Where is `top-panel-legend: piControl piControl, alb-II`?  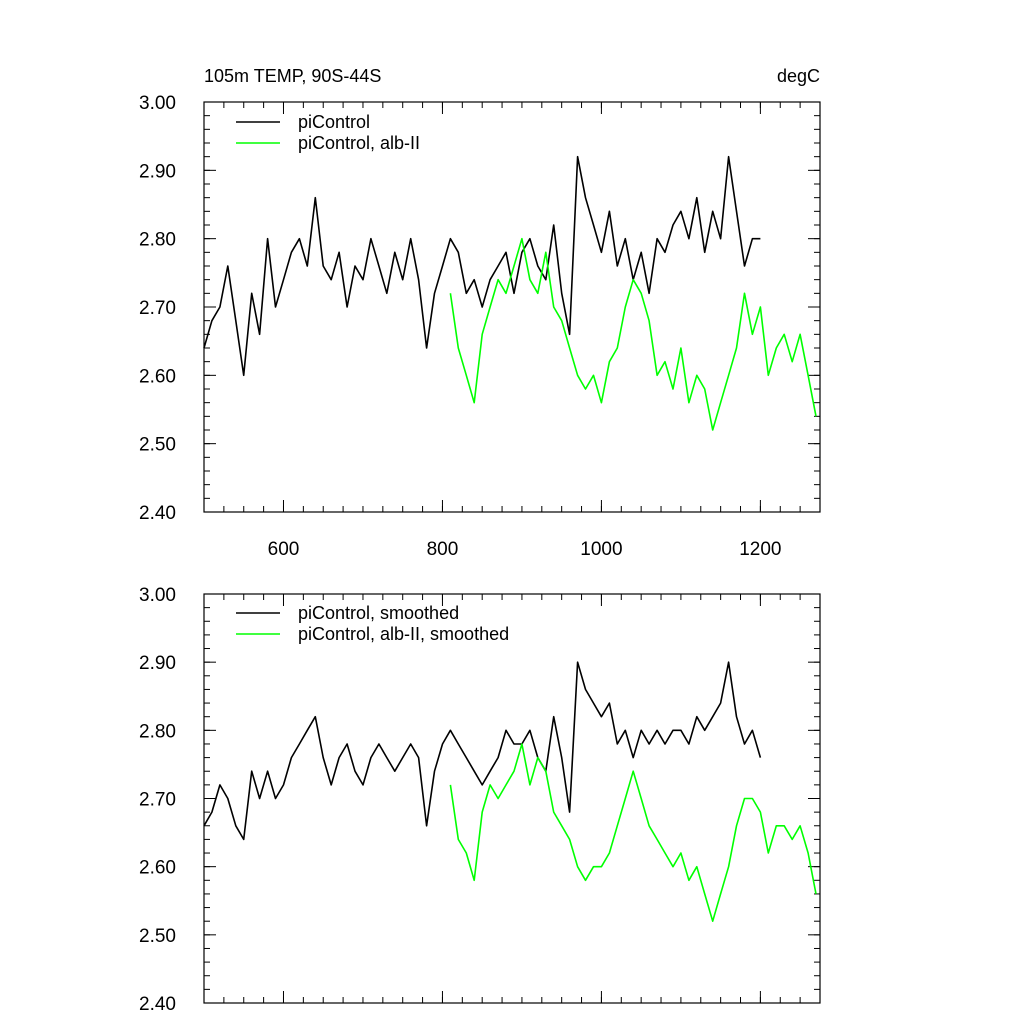 top-panel-legend: piControl piControl, alb-II is located at coordinates (328, 132).